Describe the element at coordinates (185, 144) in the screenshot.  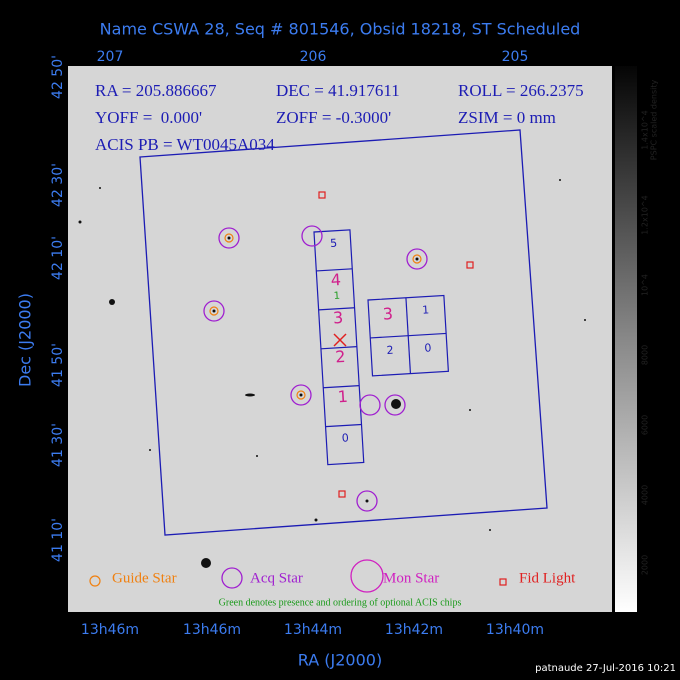
I see `info-text: ACIS PB = WT0045A034` at that location.